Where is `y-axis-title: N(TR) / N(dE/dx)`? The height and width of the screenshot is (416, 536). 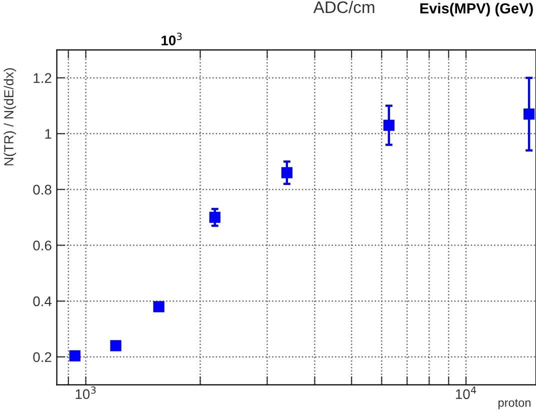 y-axis-title: N(TR) / N(dE/dx) is located at coordinates (10, 117).